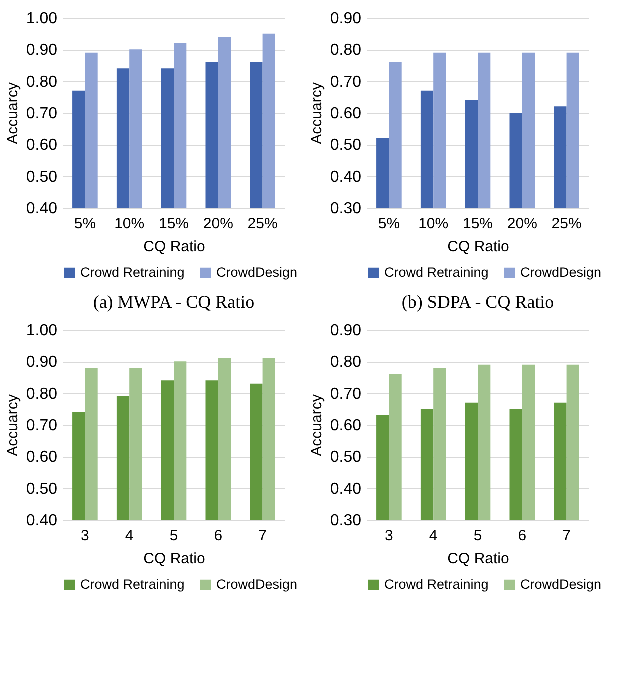  I want to click on text: (b) SDPA - CQ Ratio, so click(478, 302).